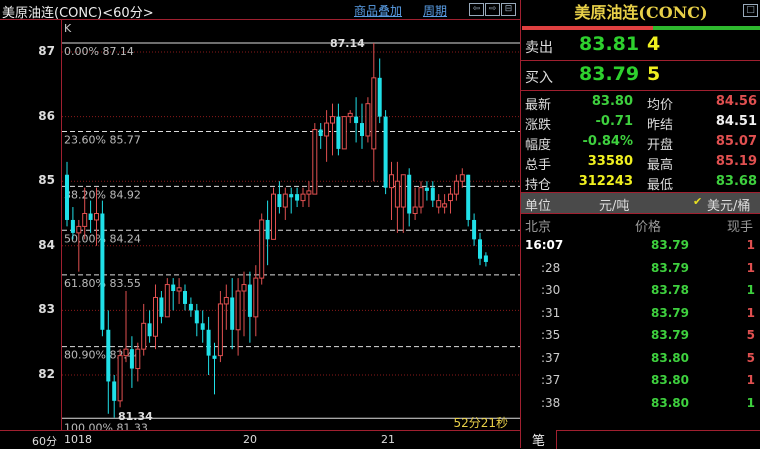  What do you see at coordinates (46, 51) in the screenshot?
I see `y-tick: 87` at bounding box center [46, 51].